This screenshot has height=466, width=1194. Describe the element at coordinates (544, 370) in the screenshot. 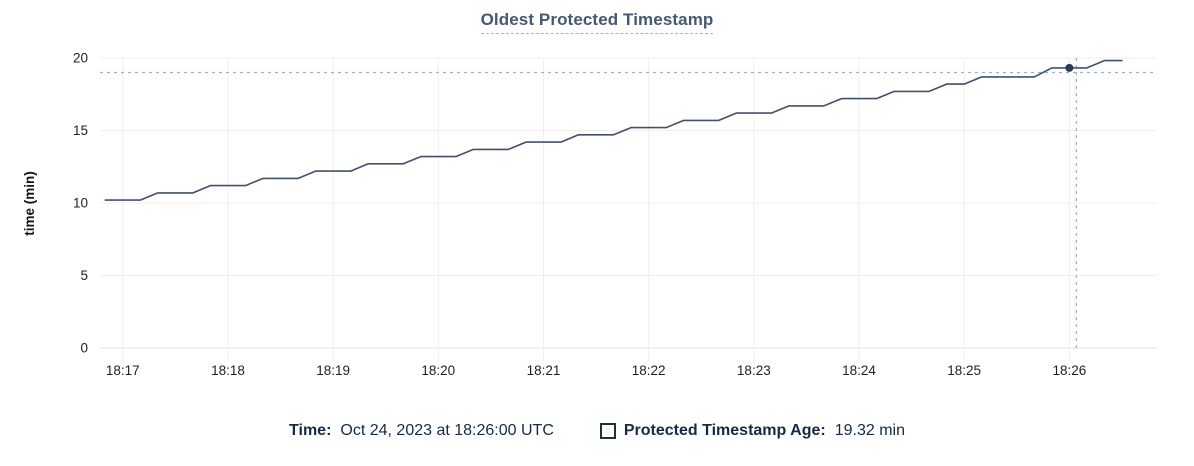

I see `x-tick-label: 18:21` at that location.